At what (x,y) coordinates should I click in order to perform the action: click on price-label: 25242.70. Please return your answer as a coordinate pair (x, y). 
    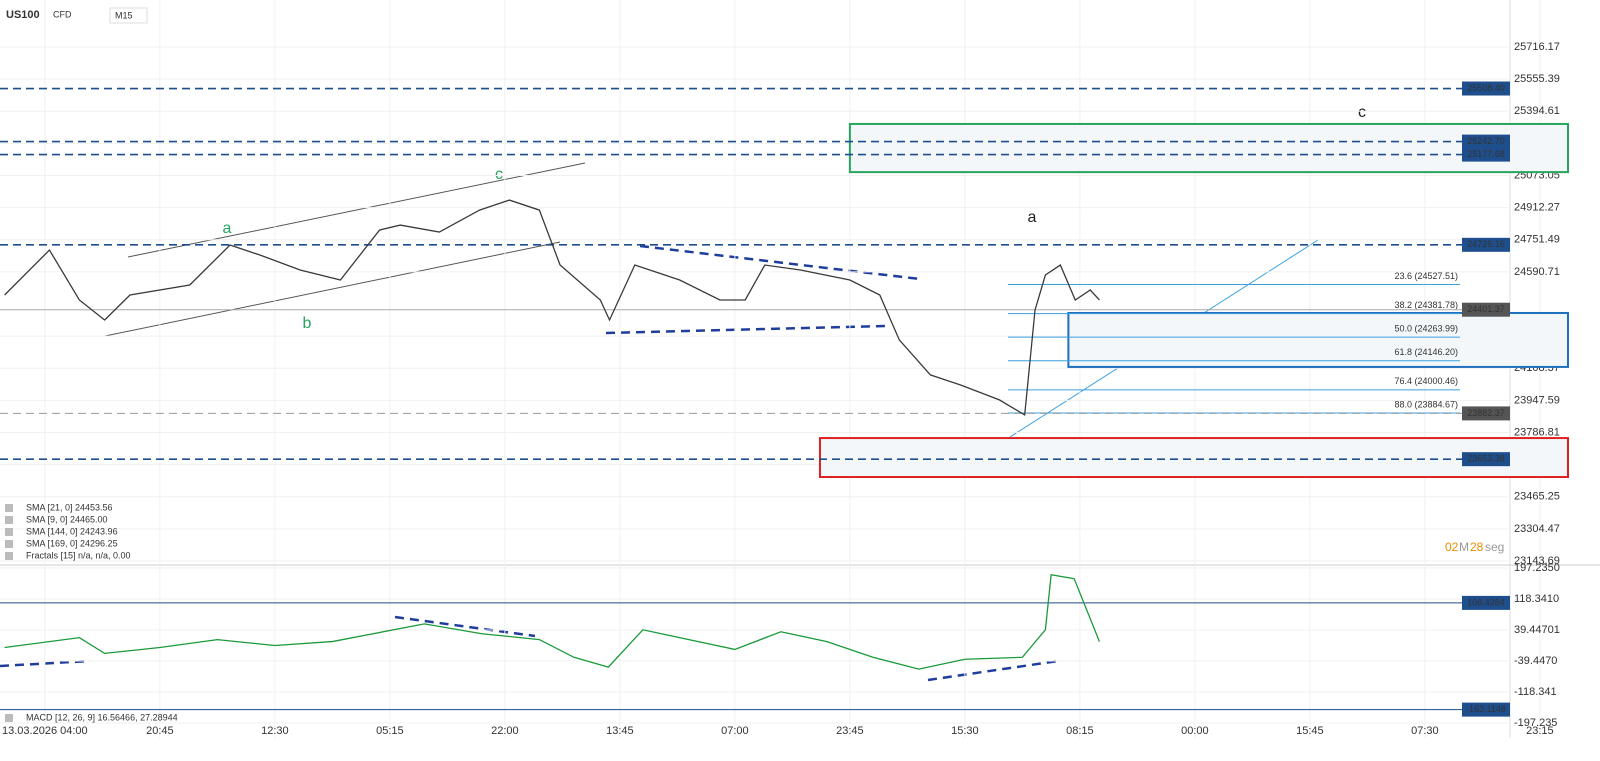
    Looking at the image, I should click on (1486, 141).